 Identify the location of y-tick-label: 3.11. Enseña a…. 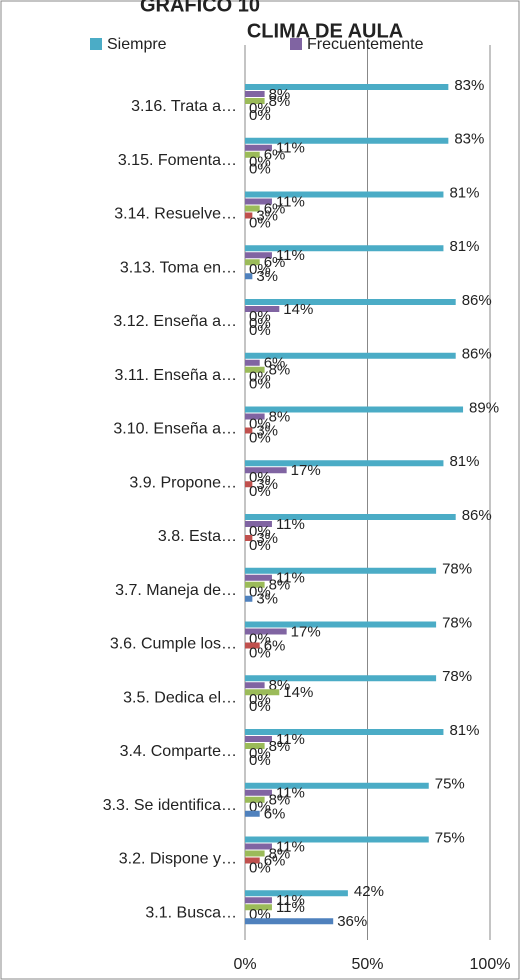
(176, 375).